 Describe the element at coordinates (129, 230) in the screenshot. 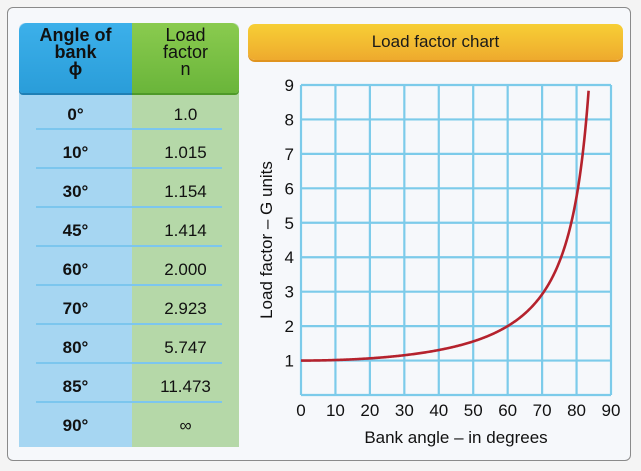

I see `table-row: 45° 1.414` at that location.